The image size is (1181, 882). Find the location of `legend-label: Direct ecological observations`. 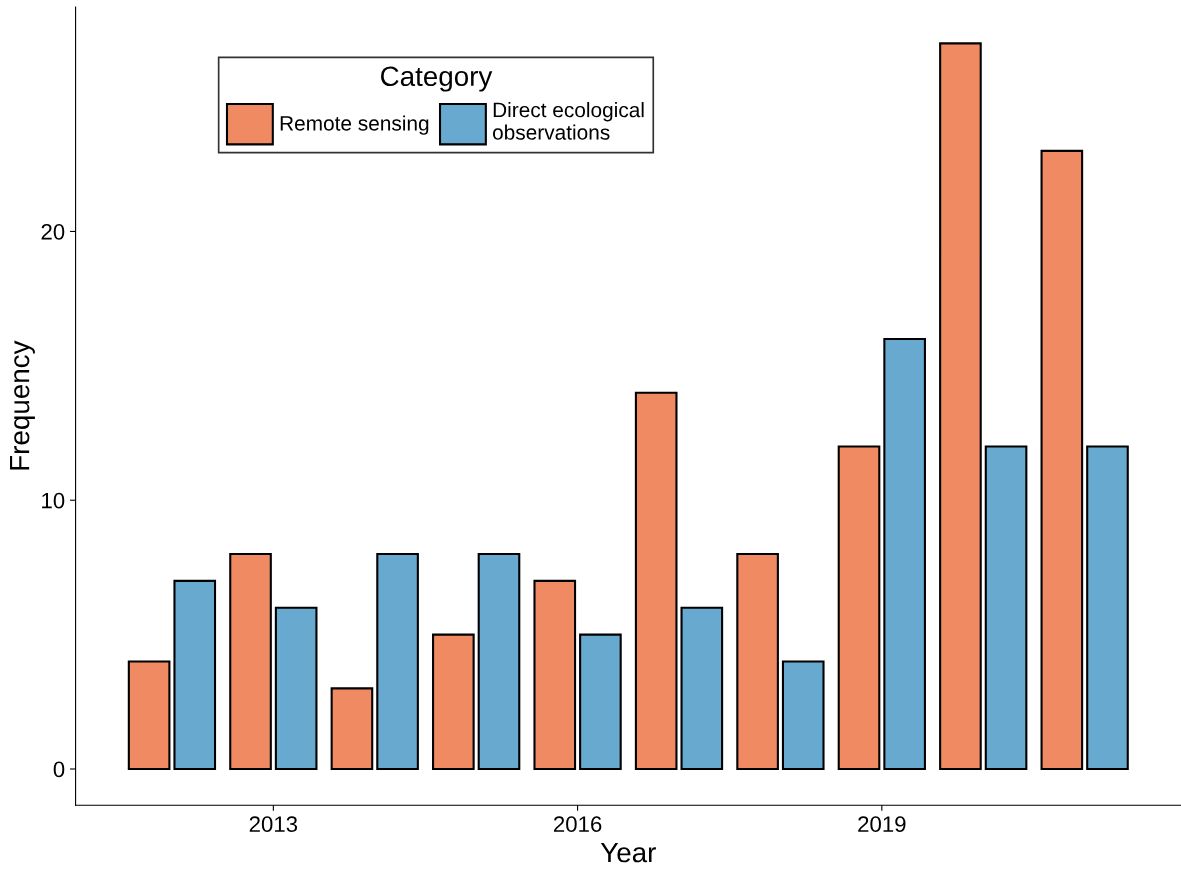

legend-label: Direct ecological observations is located at coordinates (568, 121).